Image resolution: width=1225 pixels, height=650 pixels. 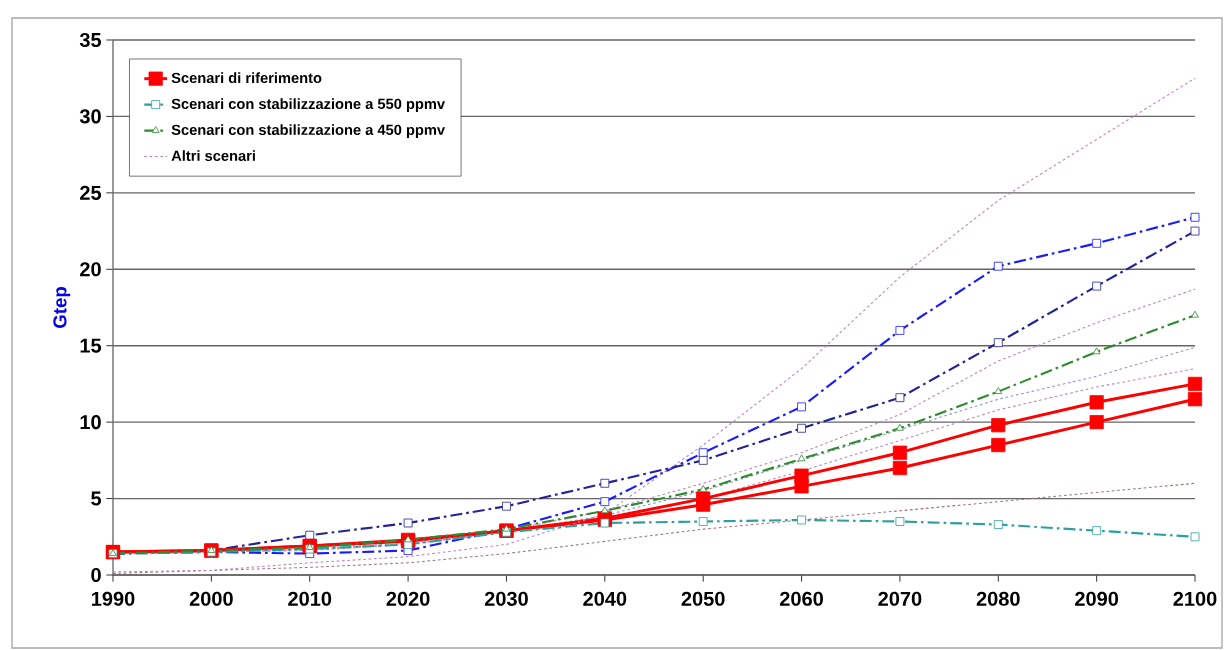 What do you see at coordinates (90, 422) in the screenshot?
I see `y-tick-label: 10` at bounding box center [90, 422].